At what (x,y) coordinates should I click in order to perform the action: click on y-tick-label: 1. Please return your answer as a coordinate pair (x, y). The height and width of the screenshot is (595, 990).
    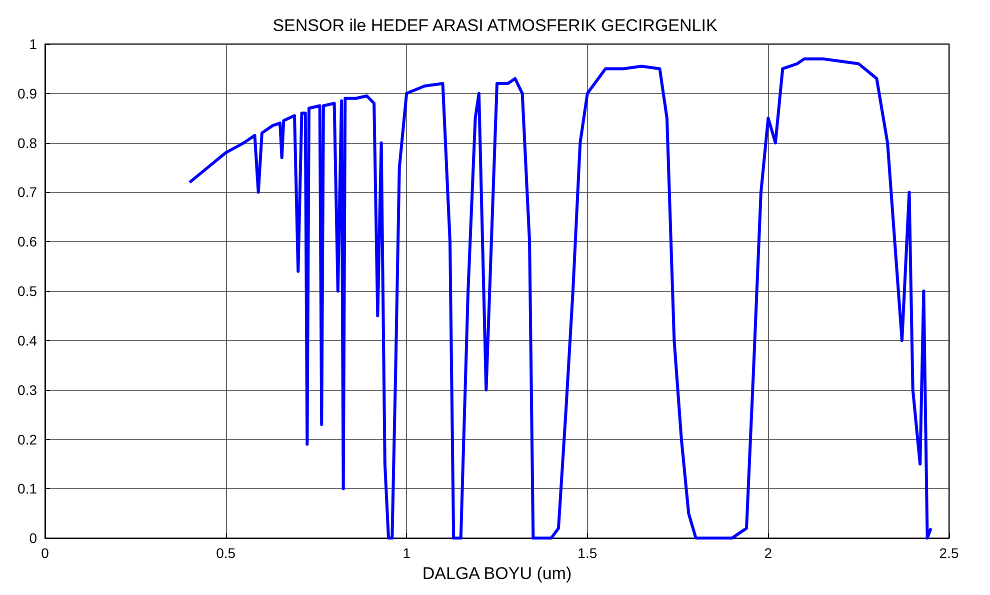
    Looking at the image, I should click on (33, 44).